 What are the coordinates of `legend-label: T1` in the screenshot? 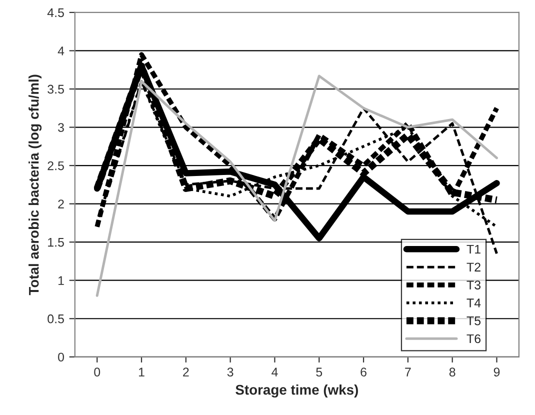 It's located at (473, 249).